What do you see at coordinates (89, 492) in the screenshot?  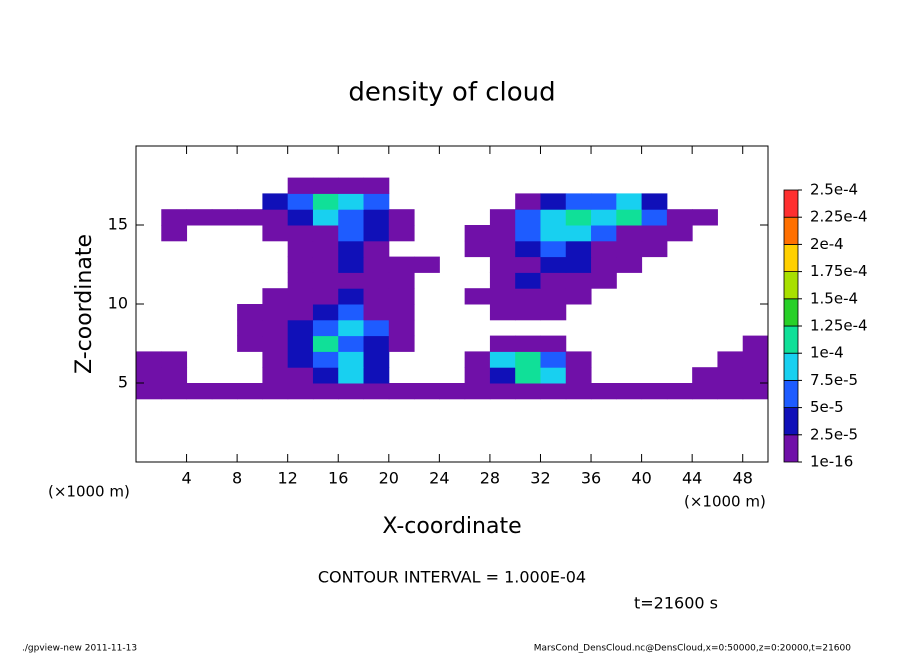 I see `y-unit-label: (×1000 m)` at bounding box center [89, 492].